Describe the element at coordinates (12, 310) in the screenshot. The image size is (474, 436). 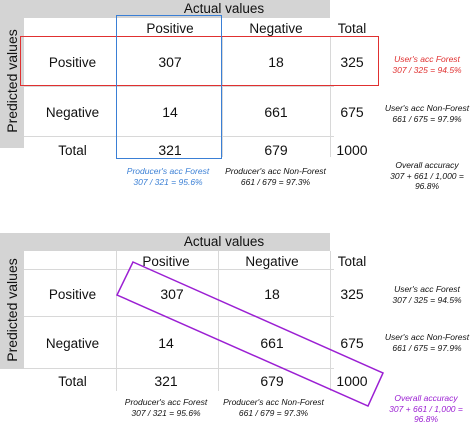
I see `predicted-values-header-bar` at that location.